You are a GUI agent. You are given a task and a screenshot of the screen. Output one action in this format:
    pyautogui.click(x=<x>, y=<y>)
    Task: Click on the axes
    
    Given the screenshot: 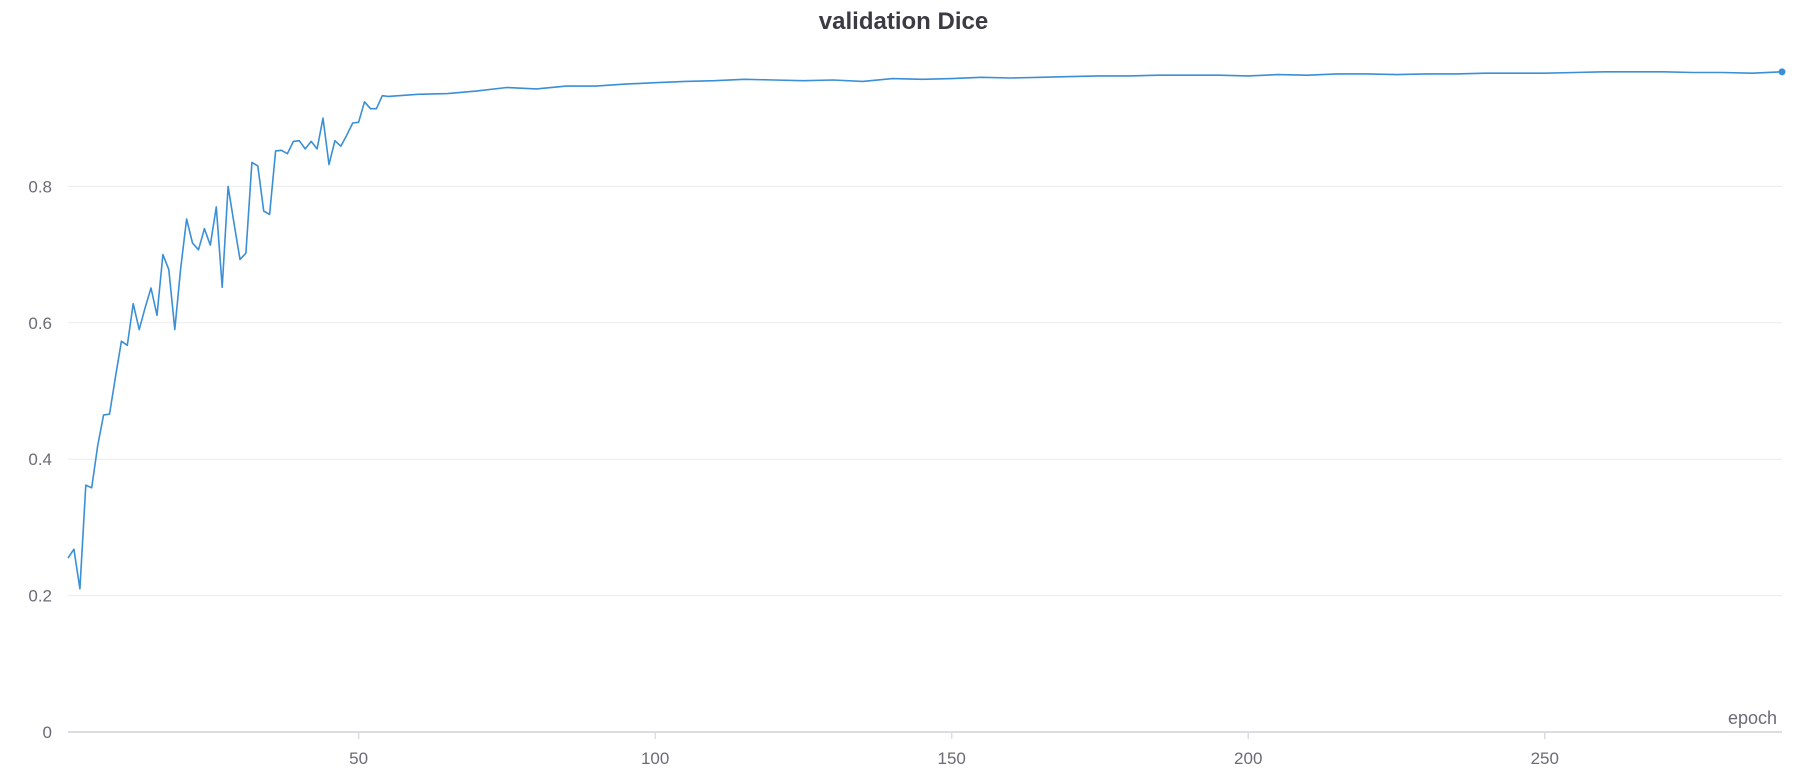 What is the action you would take?
    pyautogui.click(x=925, y=735)
    